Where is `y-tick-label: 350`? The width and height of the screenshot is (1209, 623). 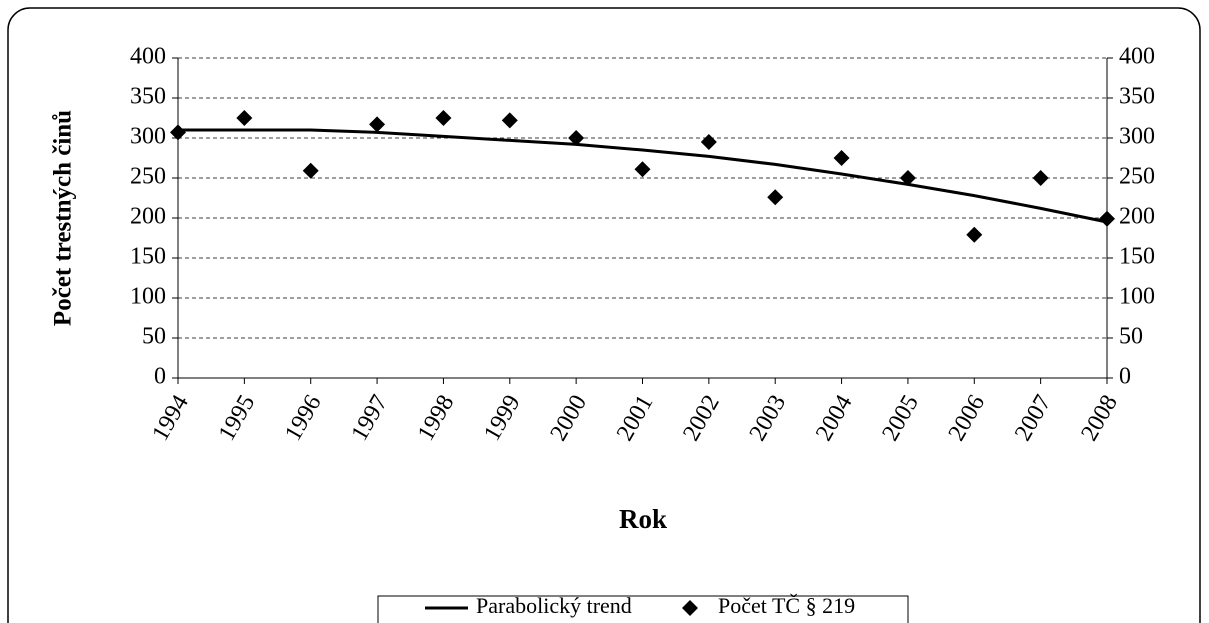
y-tick-label: 350 is located at coordinates (148, 97).